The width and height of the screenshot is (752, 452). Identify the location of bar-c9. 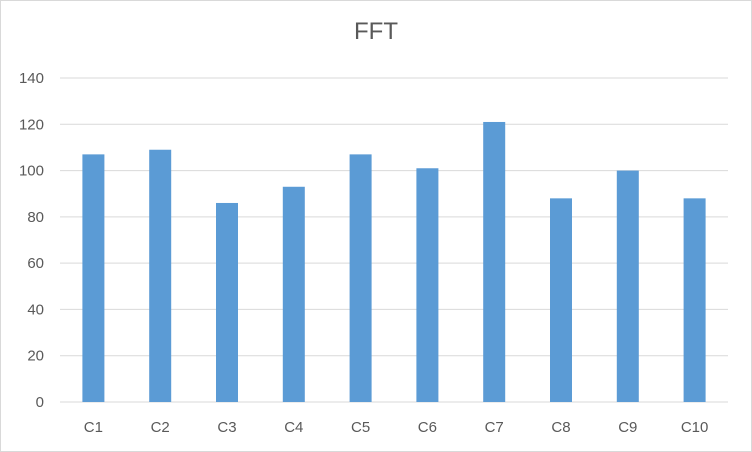
(627, 286).